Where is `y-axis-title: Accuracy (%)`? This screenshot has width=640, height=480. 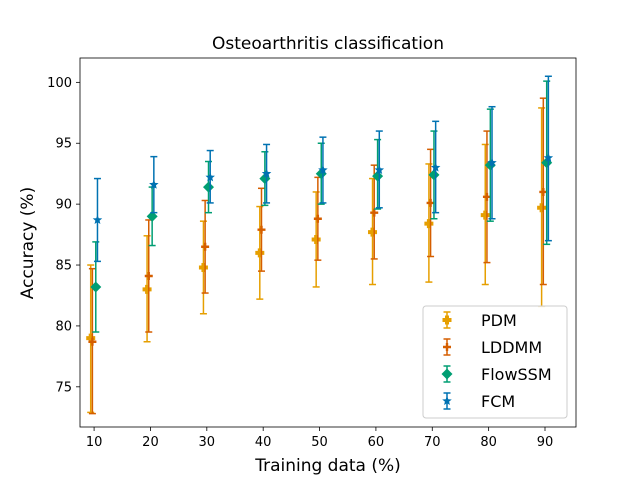 y-axis-title: Accuracy (%) is located at coordinates (28, 243).